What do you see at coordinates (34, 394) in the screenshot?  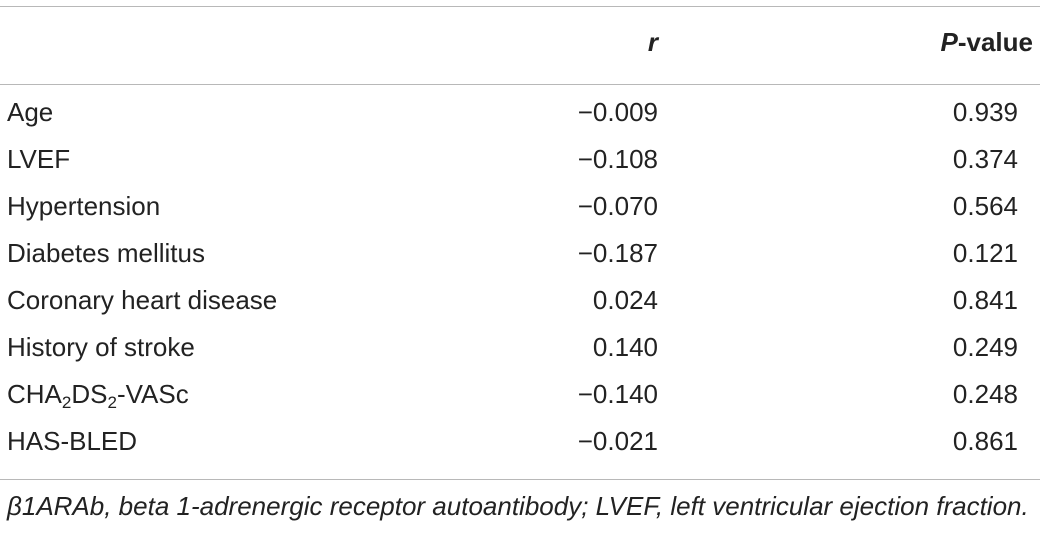 I see `label-part: CHA` at bounding box center [34, 394].